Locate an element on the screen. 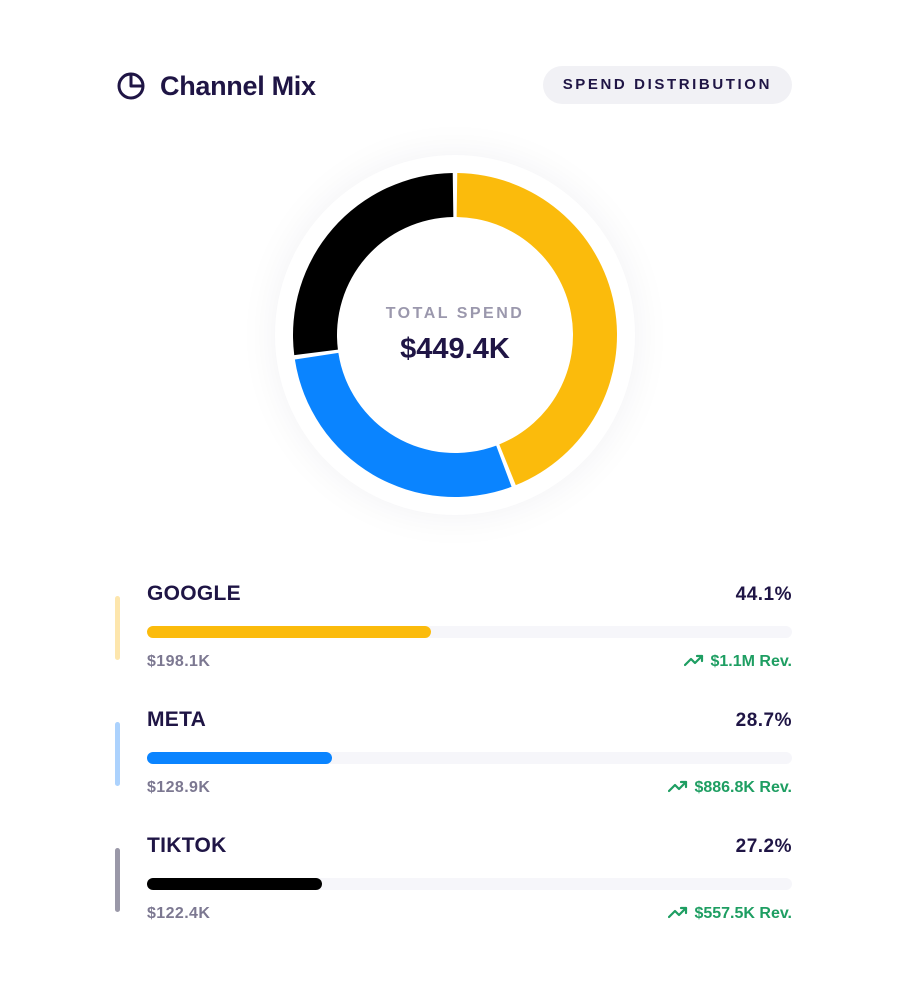 This screenshot has width=900, height=1000. channel-revenue: $1.1M Rev. is located at coordinates (738, 662).